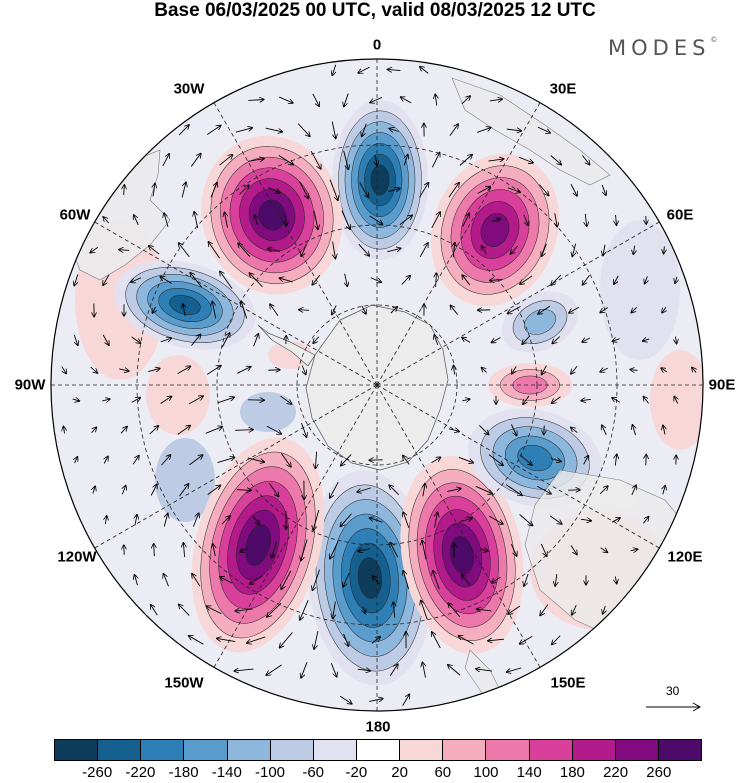 This screenshot has width=750, height=783. What do you see at coordinates (640, 290) in the screenshot?
I see `minor-anomaly` at bounding box center [640, 290].